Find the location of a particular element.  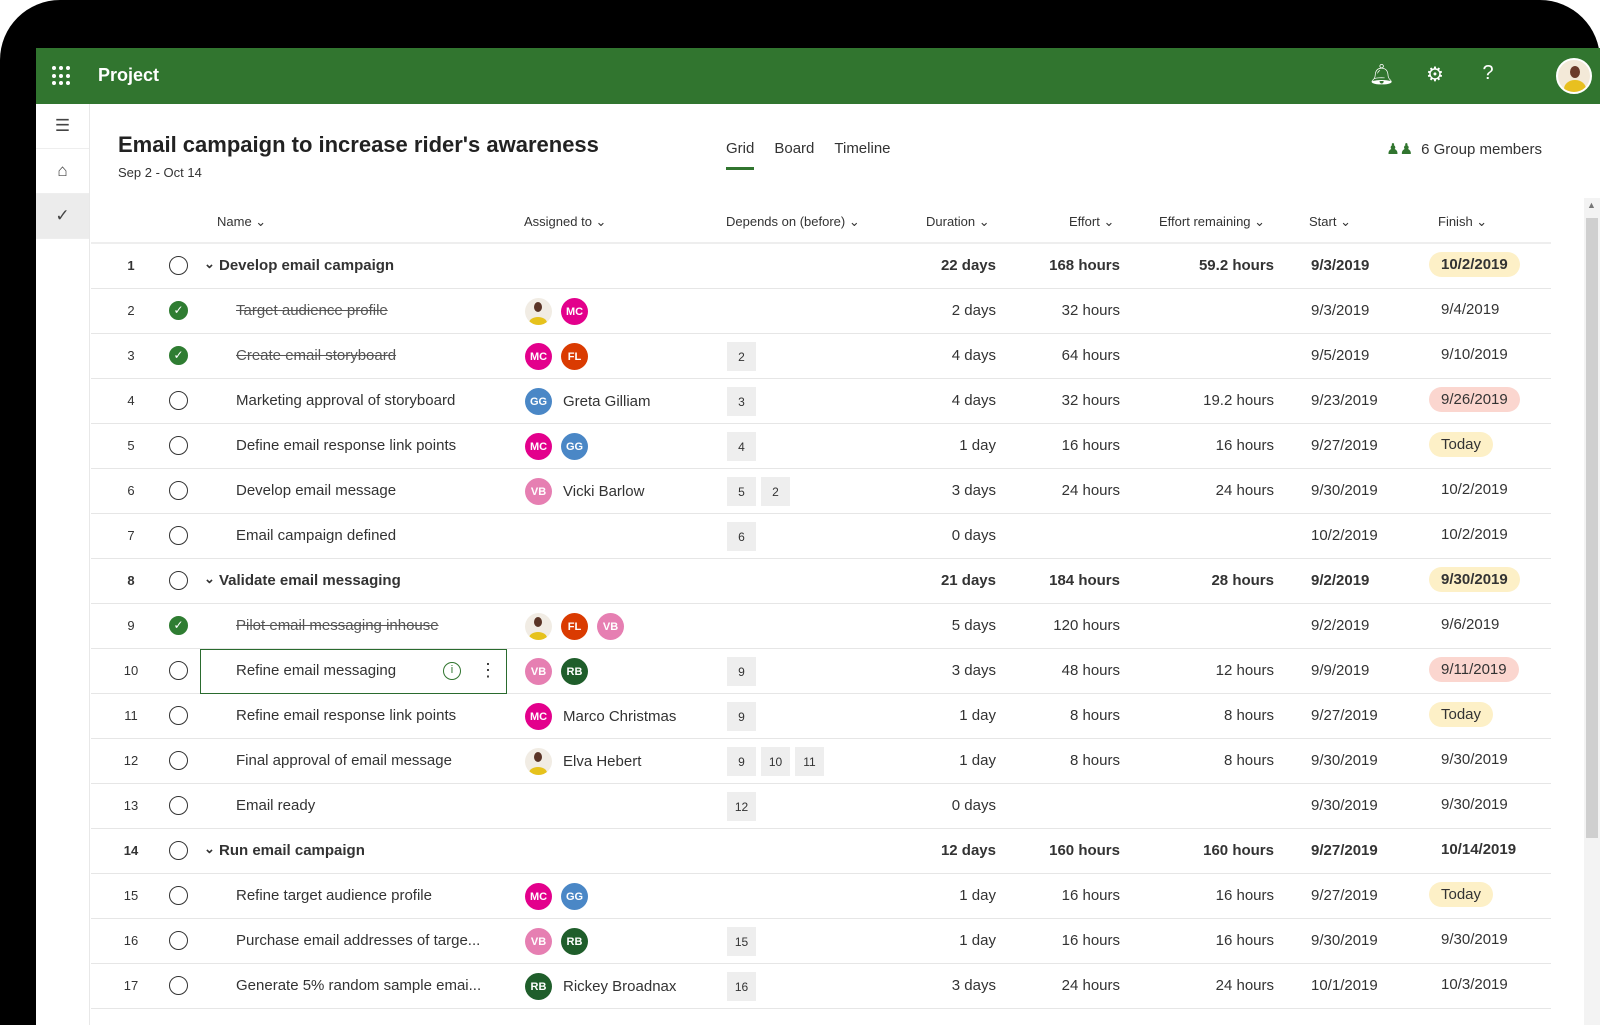

effort: 64 hours is located at coordinates (1090, 355).